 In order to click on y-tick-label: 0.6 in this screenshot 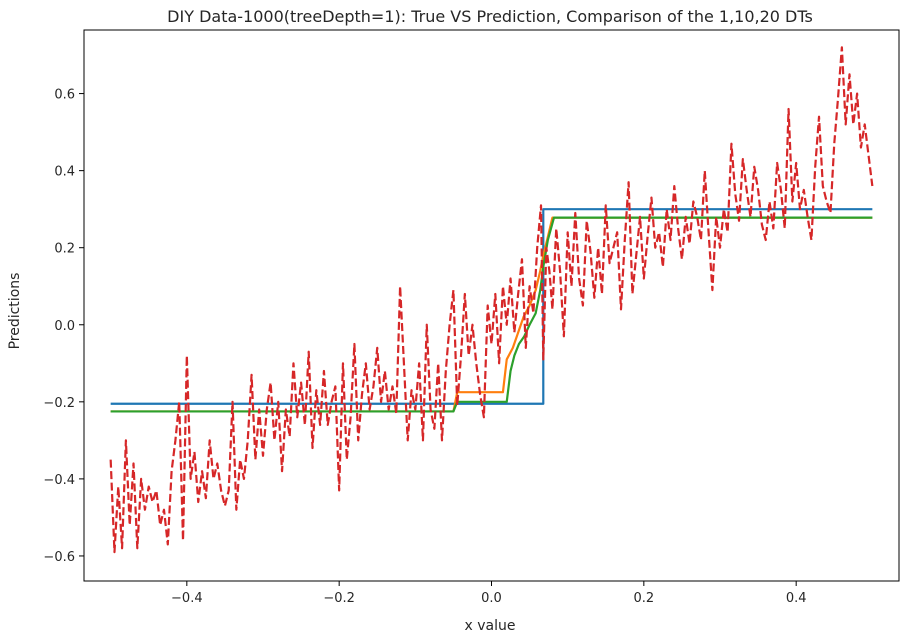, I will do `click(64, 95)`.